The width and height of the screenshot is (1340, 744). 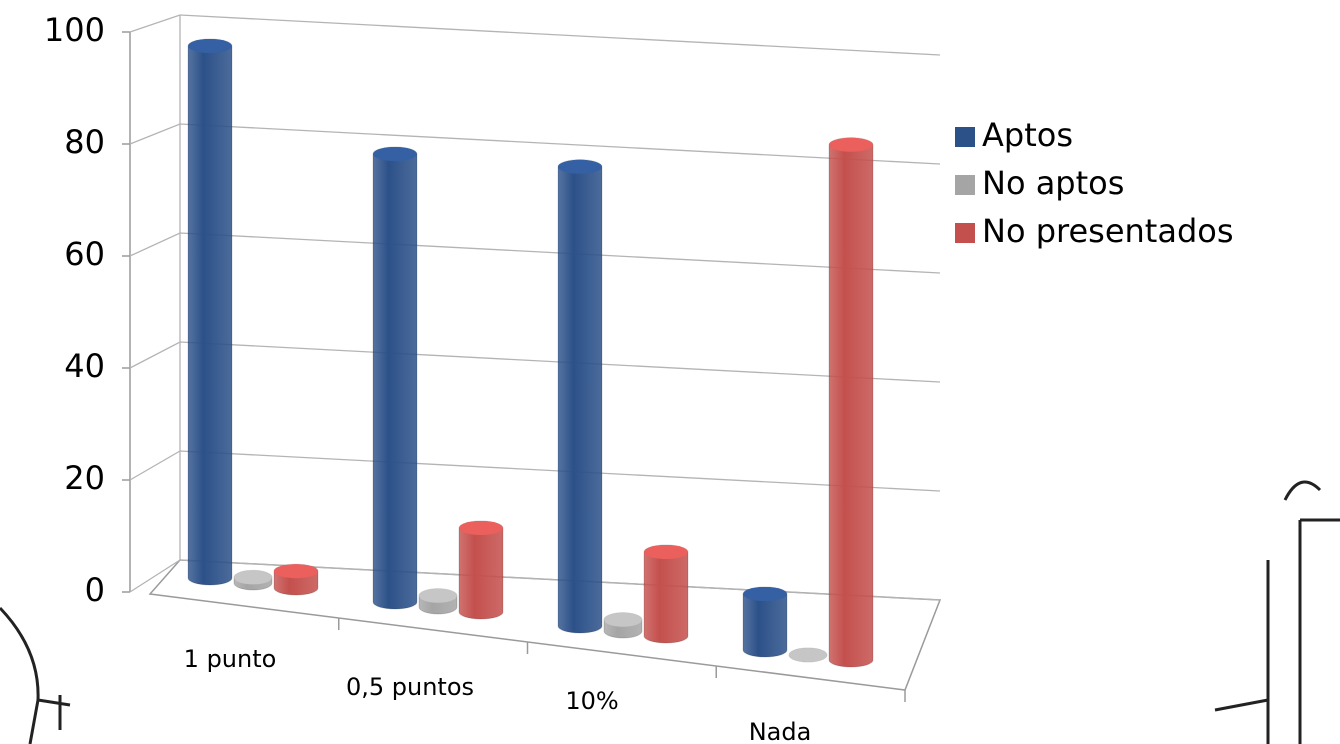 I want to click on legend-label: No presentados, so click(x=1108, y=231).